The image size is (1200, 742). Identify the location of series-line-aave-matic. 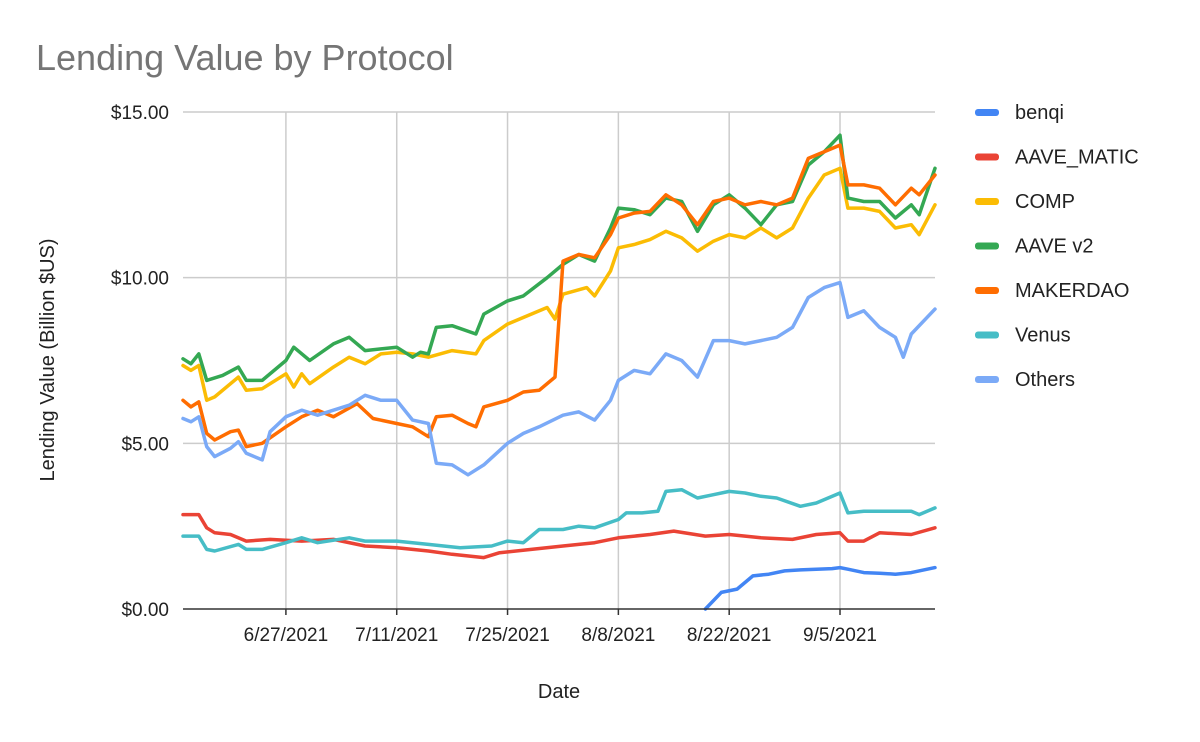
(559, 536).